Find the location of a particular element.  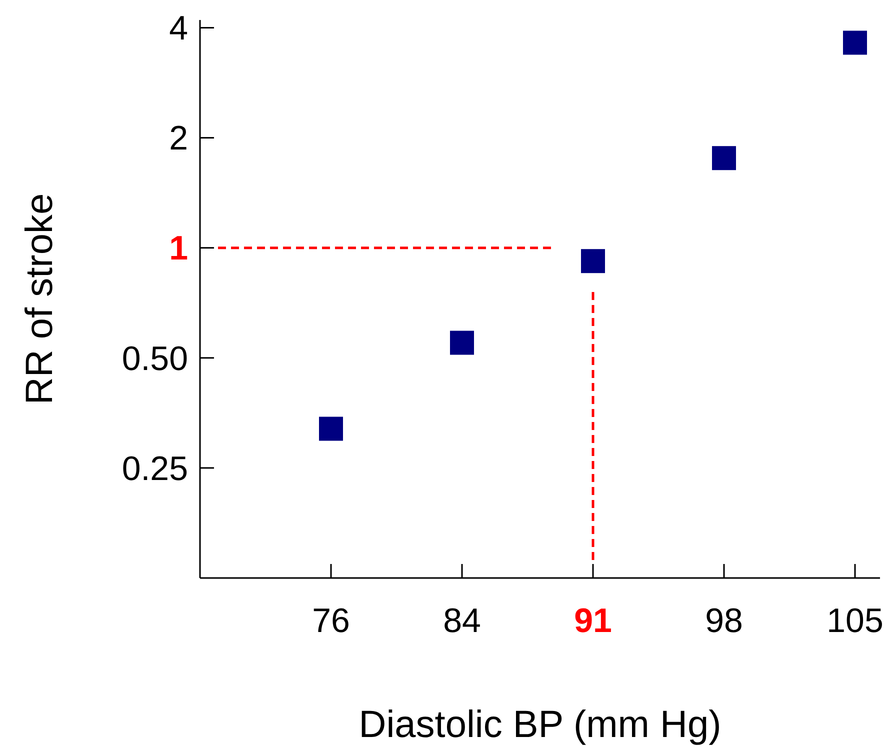

y-tick-label: 0.50 is located at coordinates (155, 359).